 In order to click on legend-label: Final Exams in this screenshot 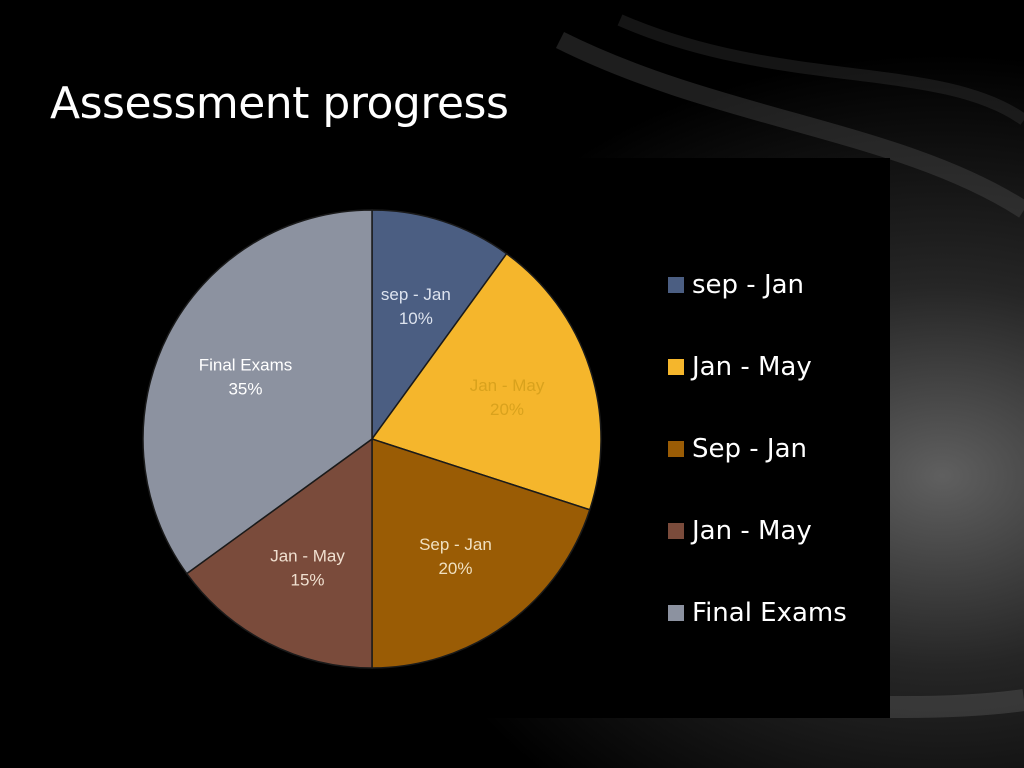, I will do `click(769, 613)`.